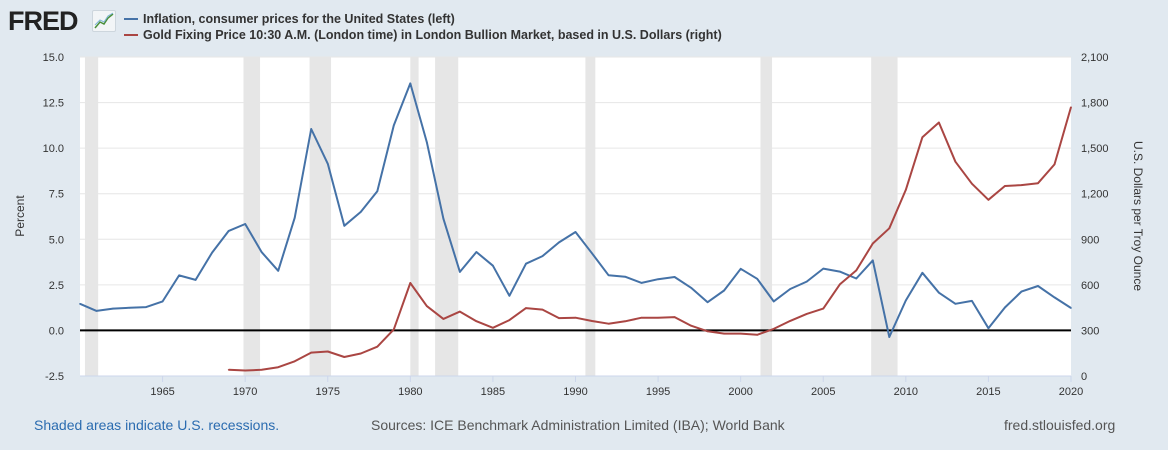  What do you see at coordinates (53, 104) in the screenshot?
I see `left-tick-label: 12.5` at bounding box center [53, 104].